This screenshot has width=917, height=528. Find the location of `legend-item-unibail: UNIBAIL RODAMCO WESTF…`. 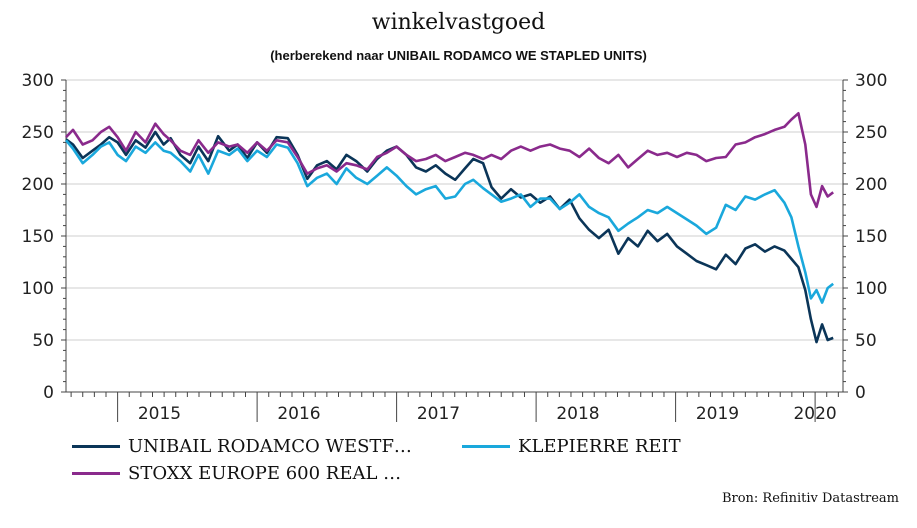

legend-item-unibail: UNIBAIL RODAMCO WESTF… is located at coordinates (242, 446).